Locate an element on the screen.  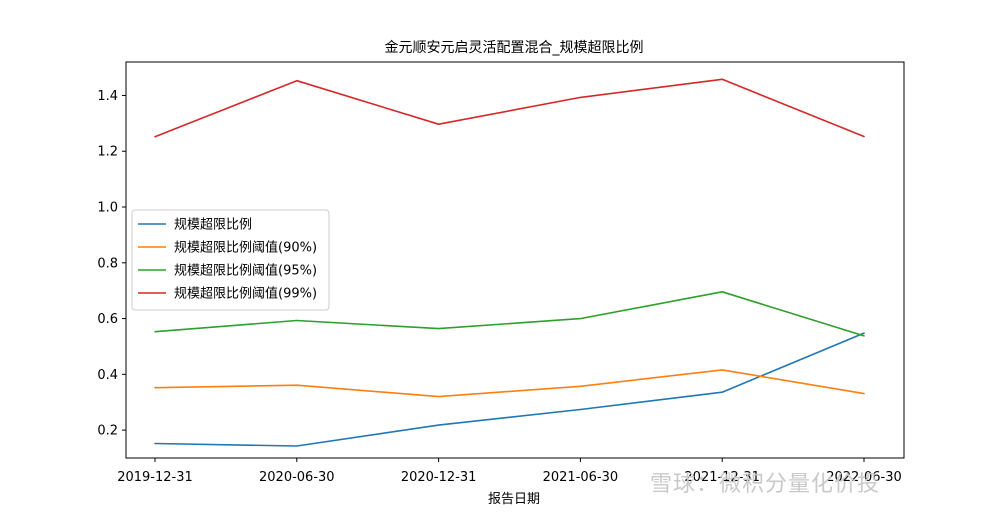
x-tick-label: 2022-06-30 is located at coordinates (864, 477).